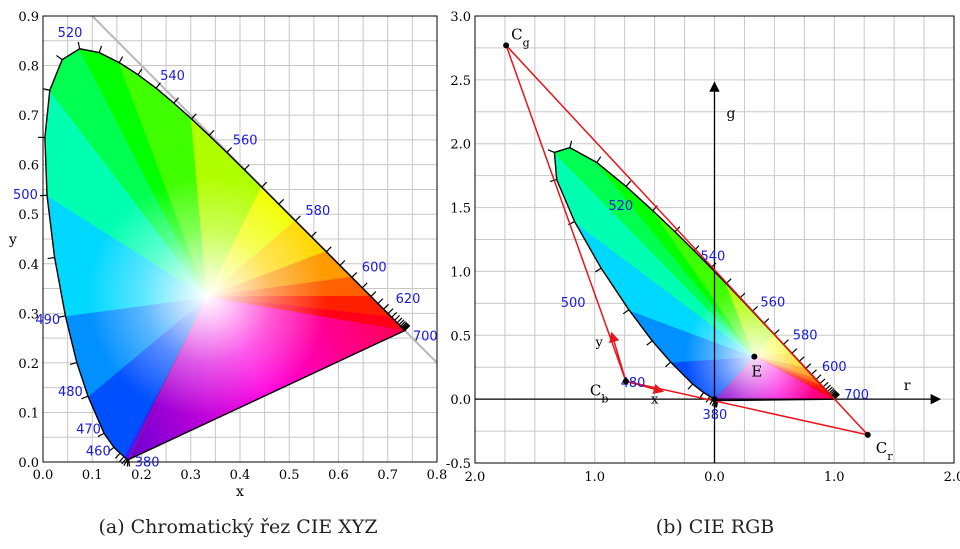 The width and height of the screenshot is (960, 549). What do you see at coordinates (408, 299) in the screenshot?
I see `wavelength-label: 620` at bounding box center [408, 299].